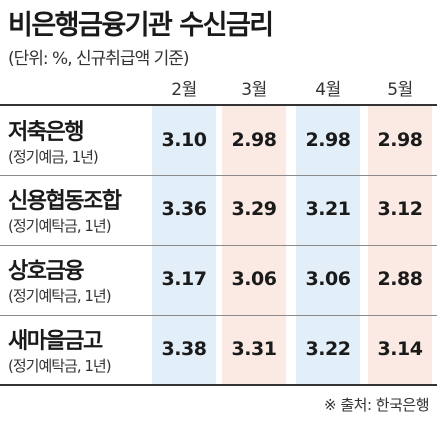 This screenshot has height=421, width=437. I want to click on rate-value: 3.38, so click(184, 349).